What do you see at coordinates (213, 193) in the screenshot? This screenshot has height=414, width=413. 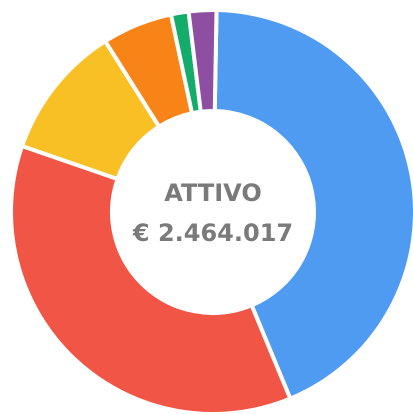 I see `center-title: ATTIVO` at bounding box center [213, 193].